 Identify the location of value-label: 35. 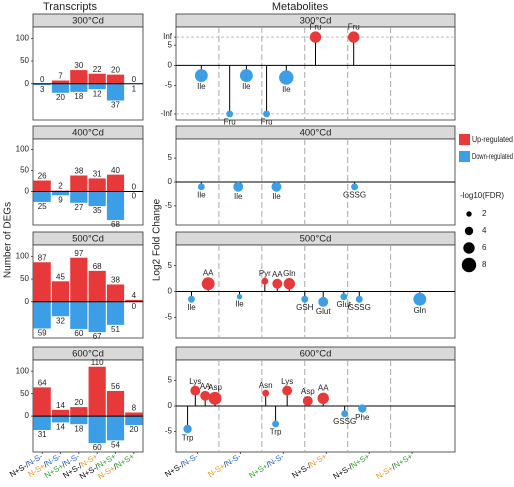
(97, 210).